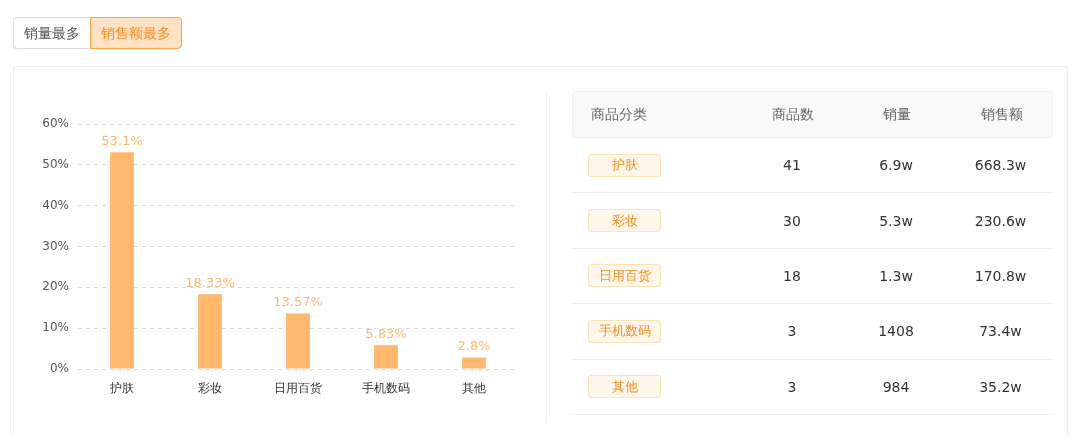 The image size is (1080, 436). Describe the element at coordinates (792, 275) in the screenshot. I see `text: 18` at that location.